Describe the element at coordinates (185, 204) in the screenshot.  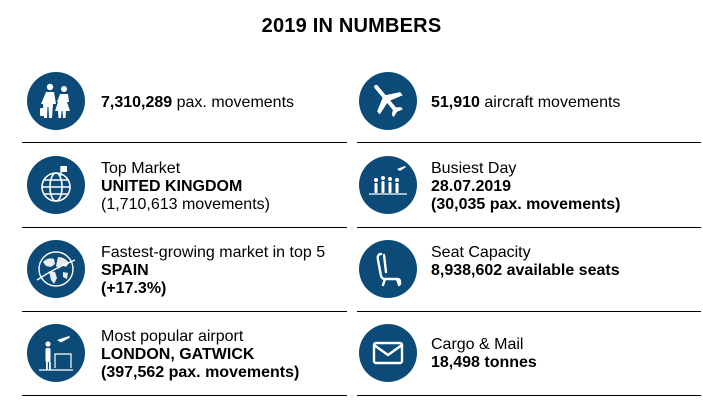
I see `top-market-detail: (1,710,613 movements)` at that location.